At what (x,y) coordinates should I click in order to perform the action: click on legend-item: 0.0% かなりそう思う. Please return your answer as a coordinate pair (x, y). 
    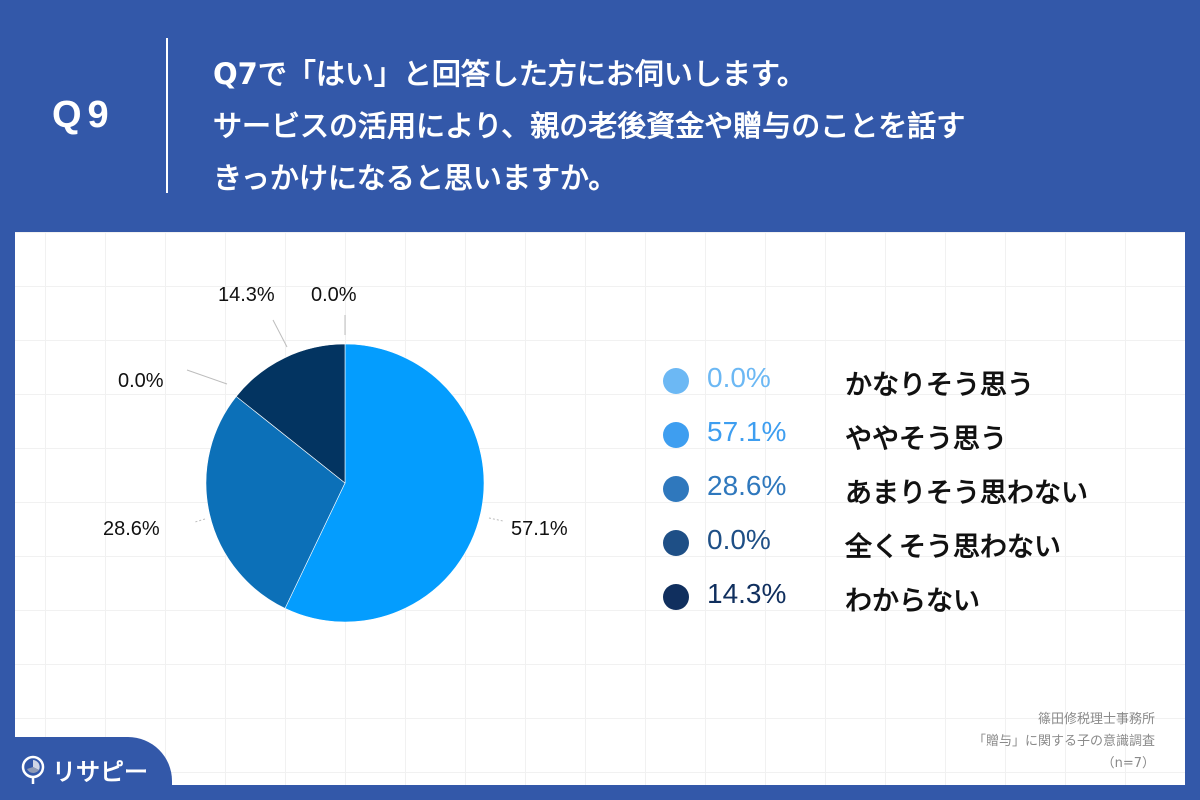
    Looking at the image, I should click on (898, 387).